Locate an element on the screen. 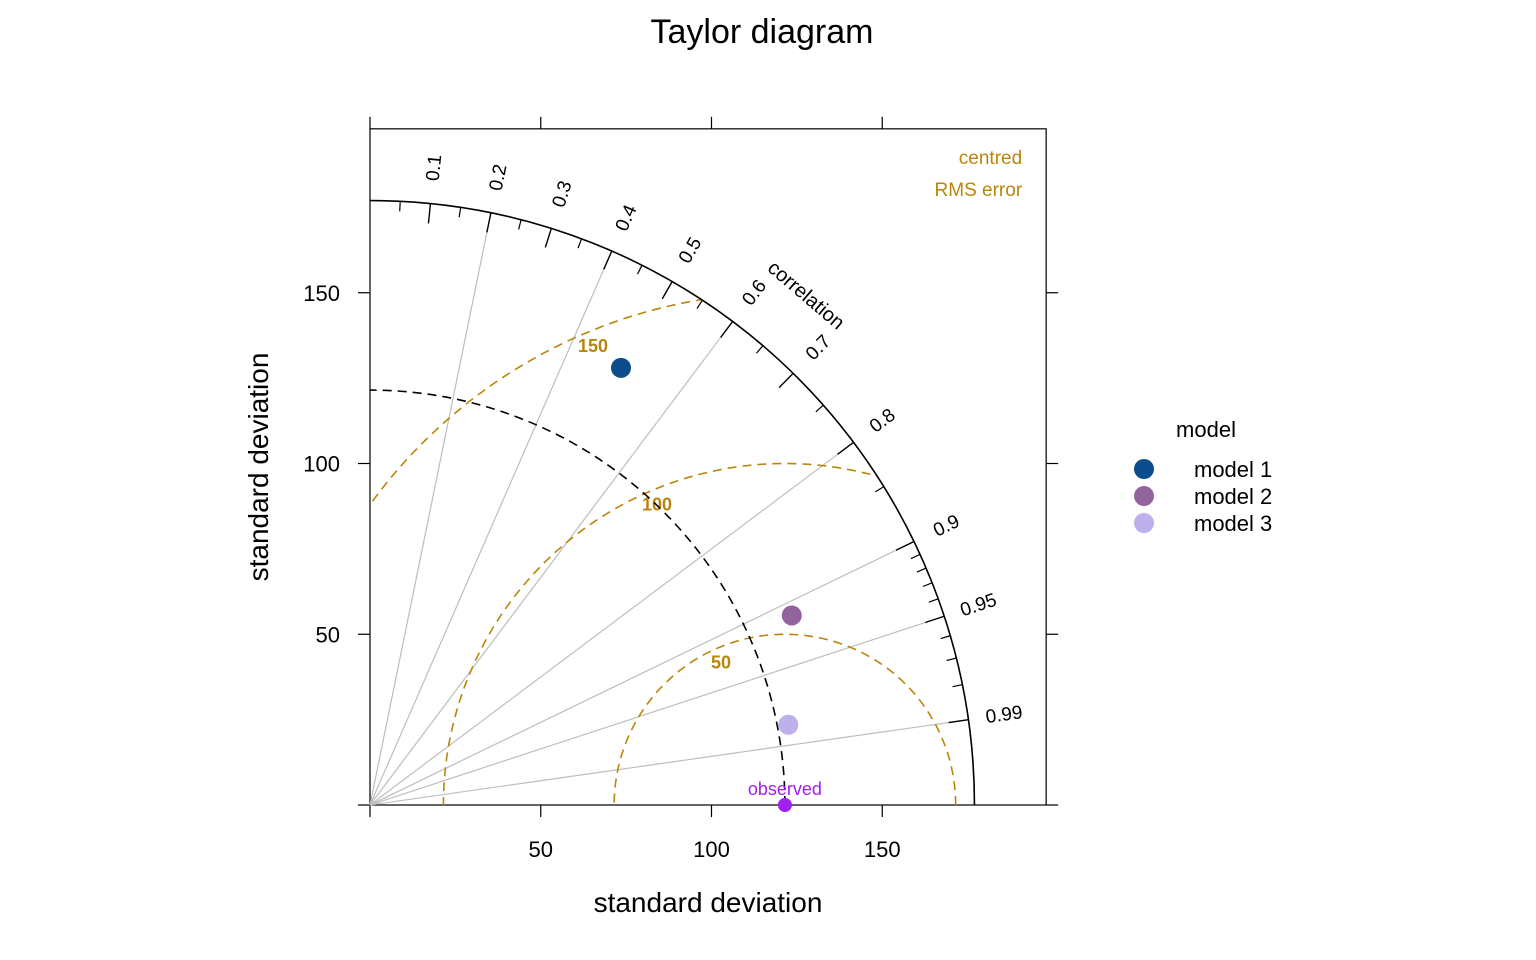  rms-title-line-1: RMS error is located at coordinates (979, 190).